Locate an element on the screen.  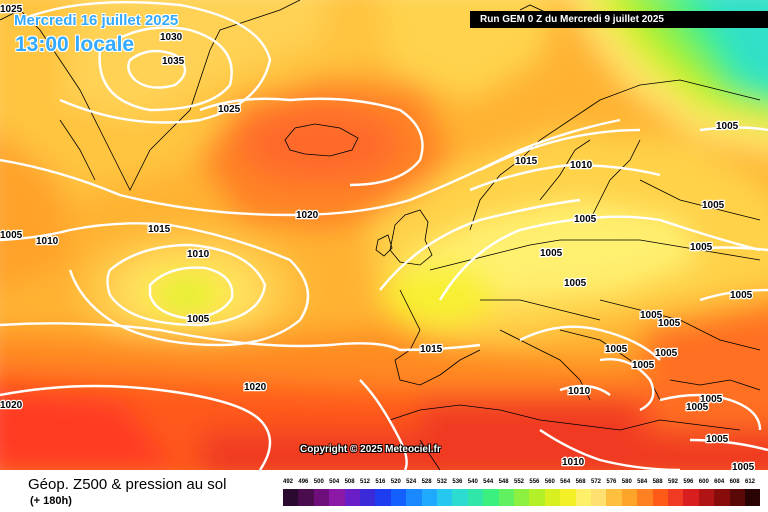
scale-tick-label: 604 is located at coordinates (719, 482).